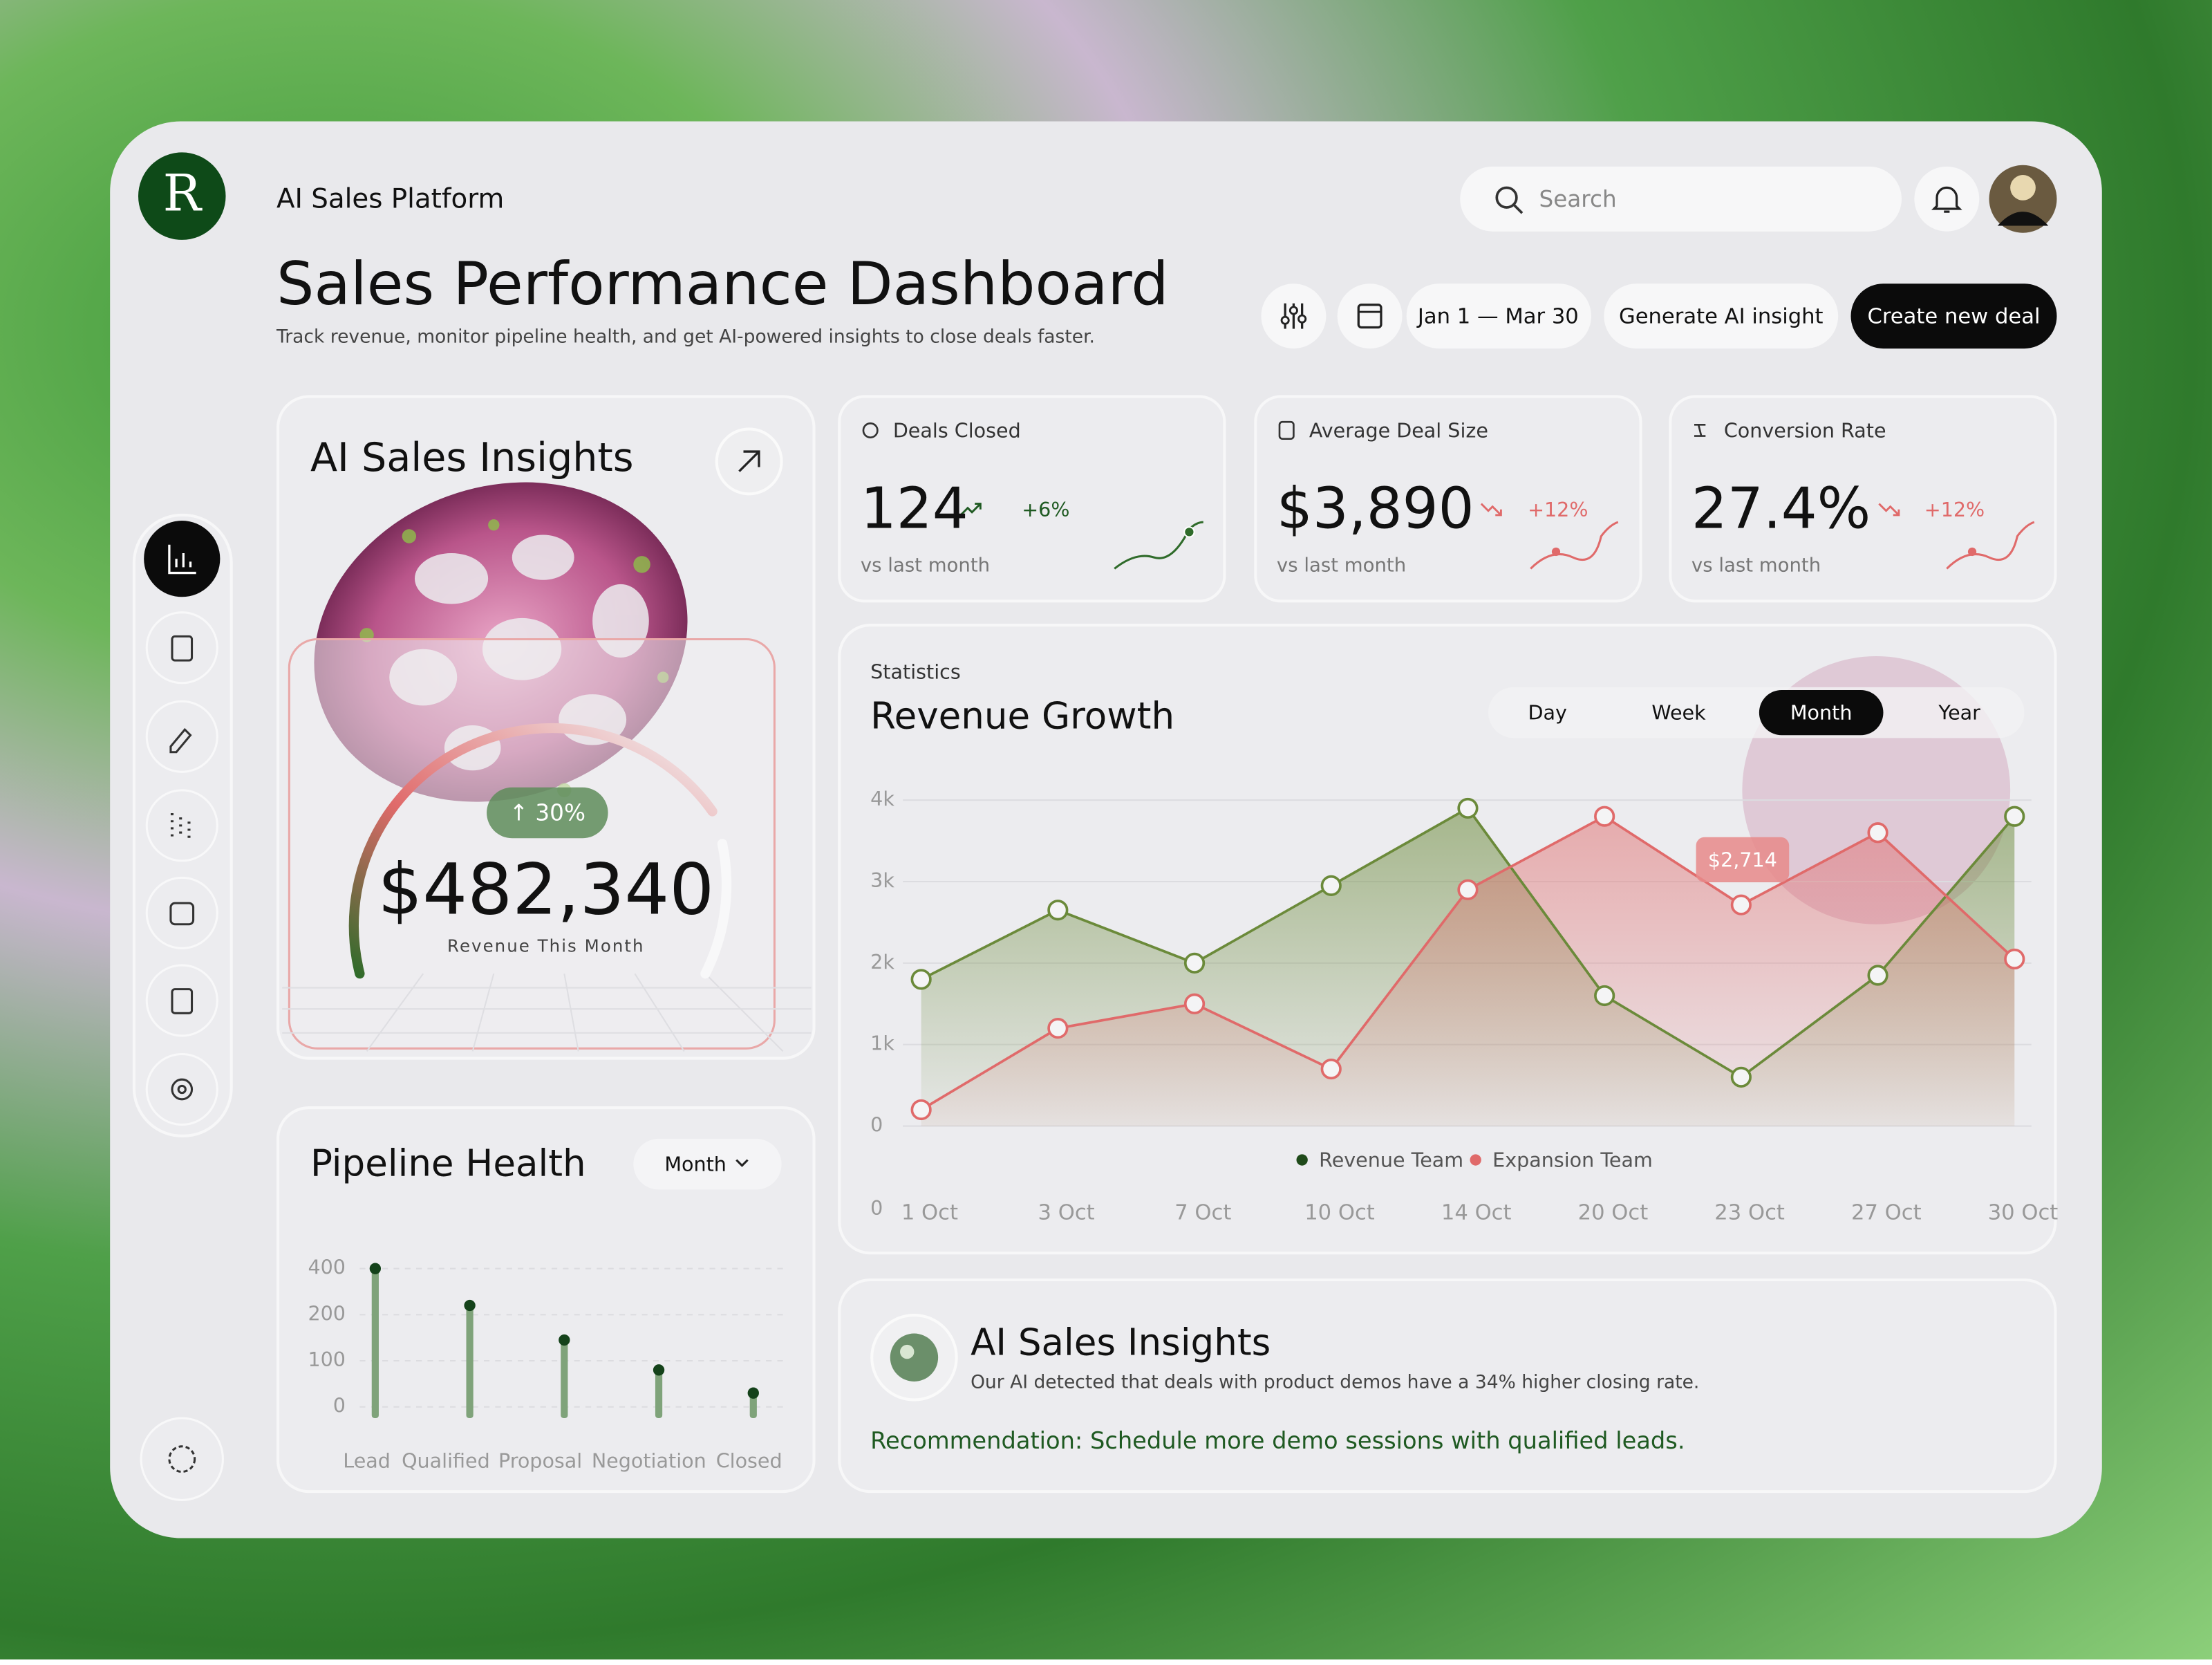 The height and width of the screenshot is (1665, 2212). I want to click on period-dropdown, so click(707, 1164).